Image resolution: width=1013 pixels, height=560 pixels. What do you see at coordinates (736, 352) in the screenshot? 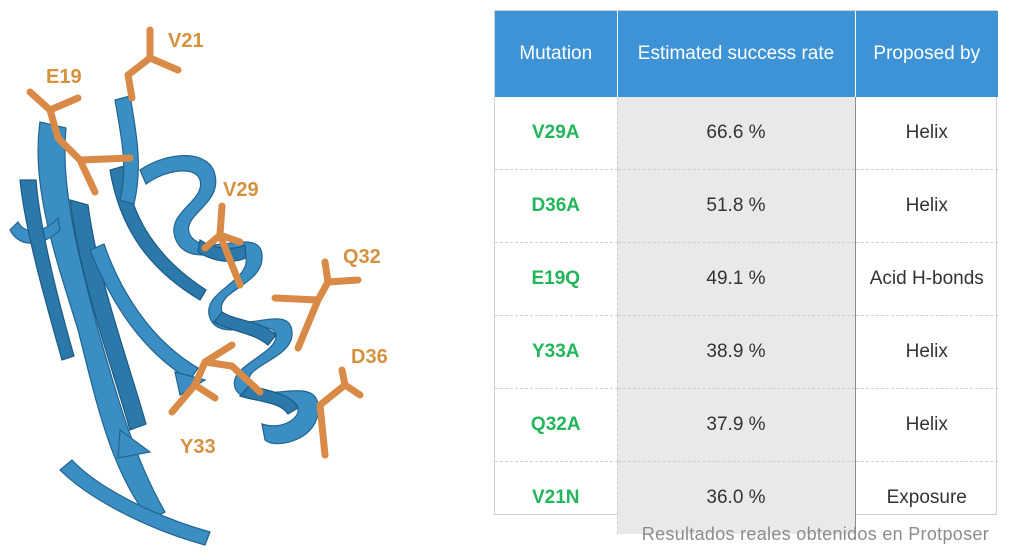
I see `rate-cell: 38.9 %` at bounding box center [736, 352].